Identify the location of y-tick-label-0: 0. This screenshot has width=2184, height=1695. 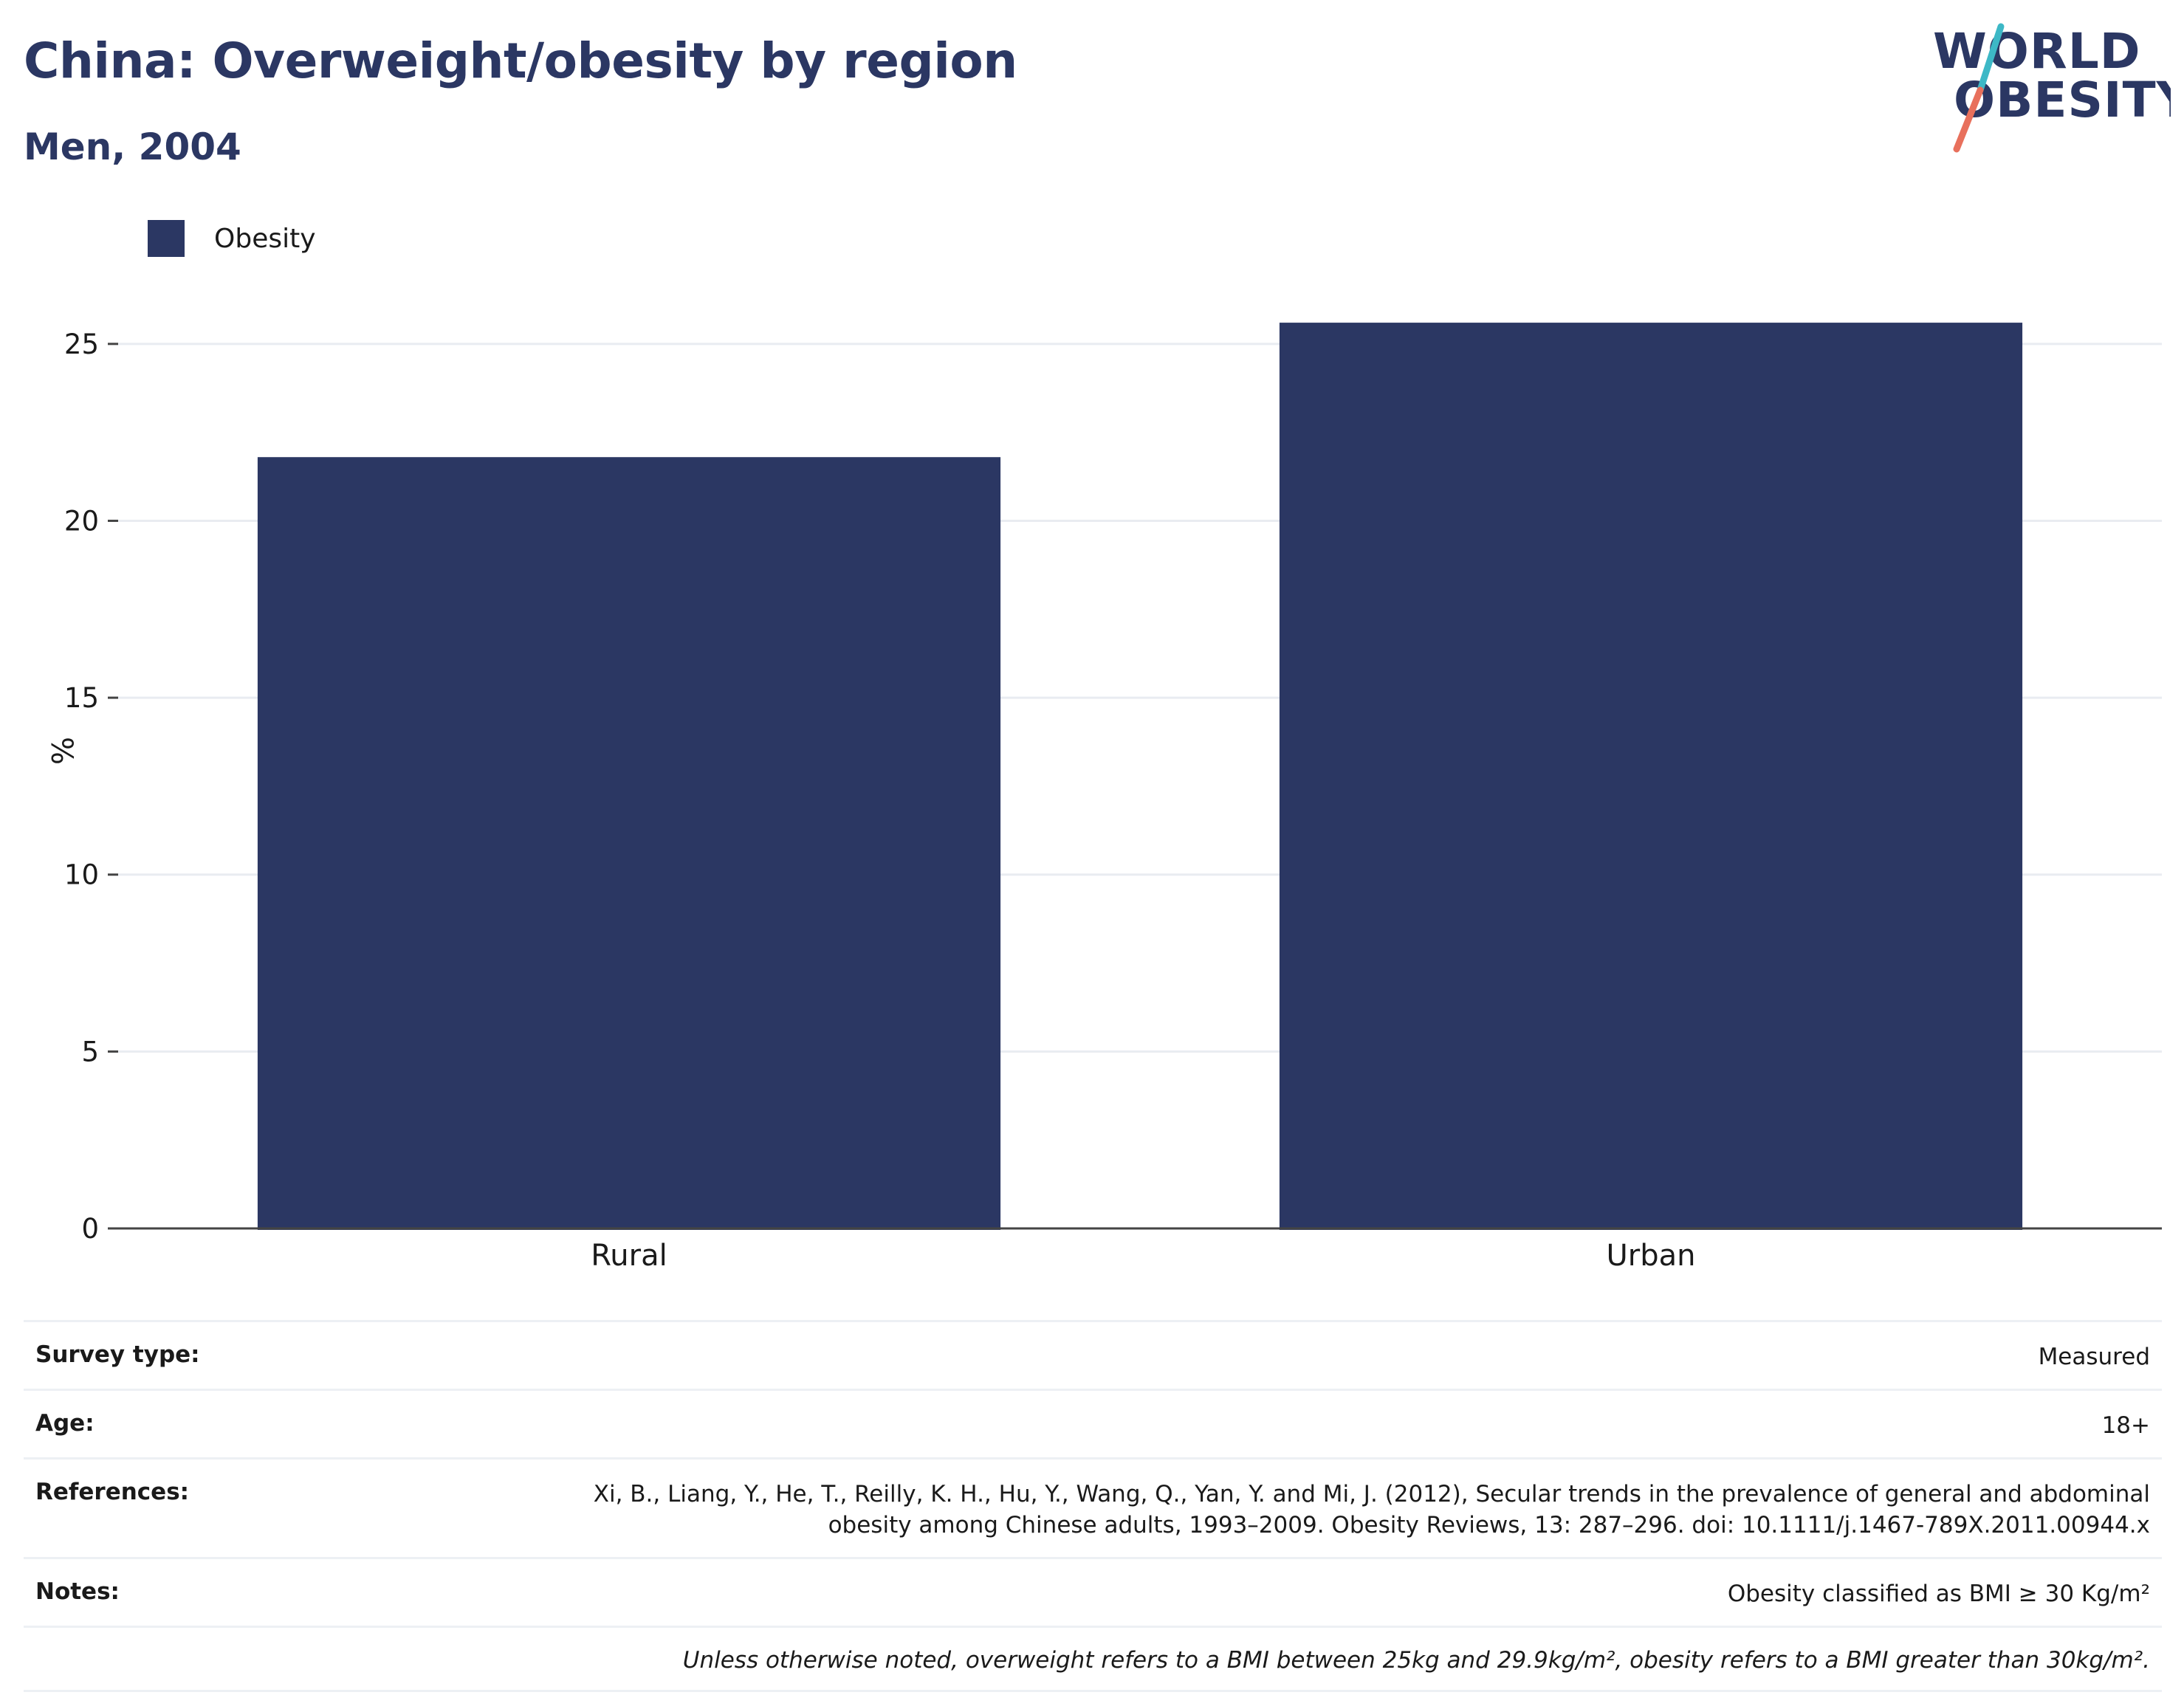
(90, 1229).